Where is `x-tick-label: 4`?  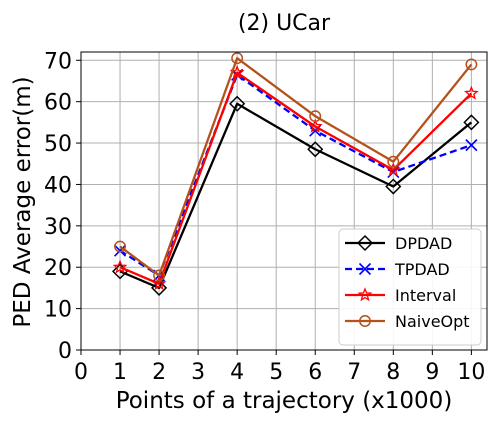 x-tick-label: 4 is located at coordinates (237, 372).